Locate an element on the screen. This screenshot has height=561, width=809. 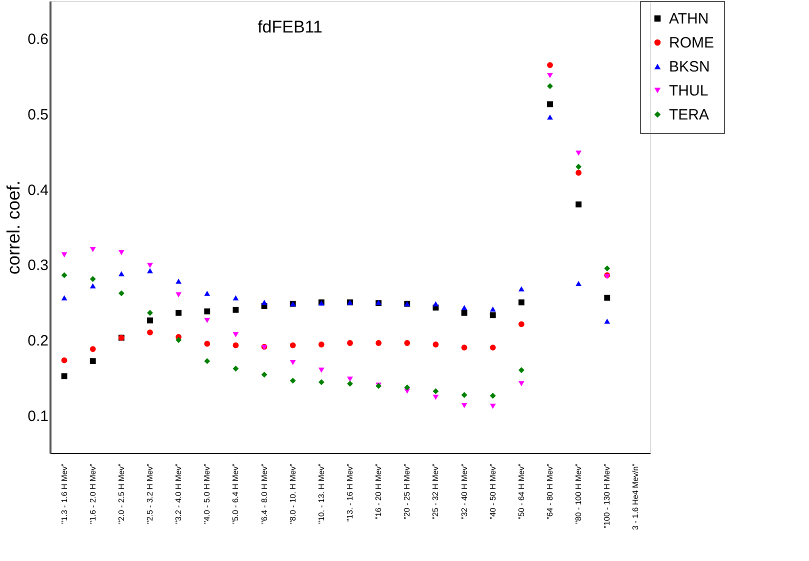
x-tick-label: "4.0 - 5.0 H Mev" is located at coordinates (207, 493).